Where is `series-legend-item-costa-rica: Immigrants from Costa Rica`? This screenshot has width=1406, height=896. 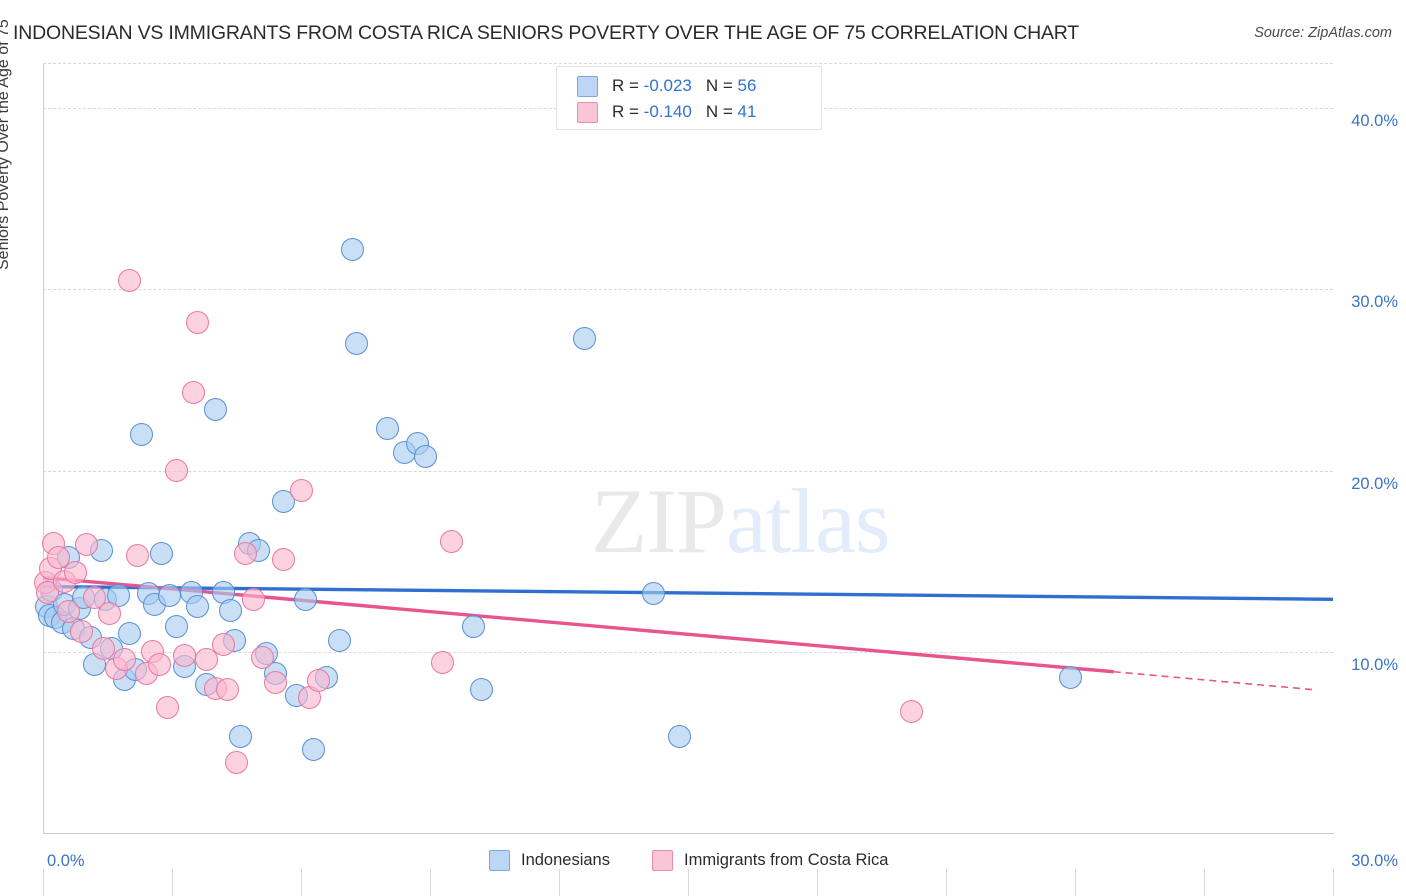
series-legend-item-costa-rica: Immigrants from Costa Rica is located at coordinates (770, 860).